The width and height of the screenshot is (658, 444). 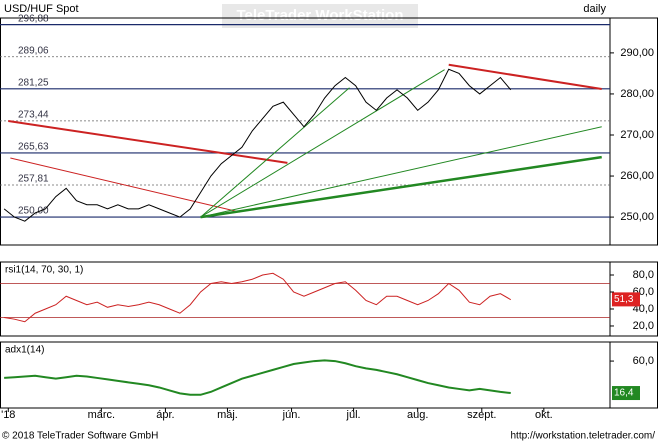 What do you see at coordinates (165, 415) in the screenshot?
I see `x-tick-label: ápr.` at bounding box center [165, 415].